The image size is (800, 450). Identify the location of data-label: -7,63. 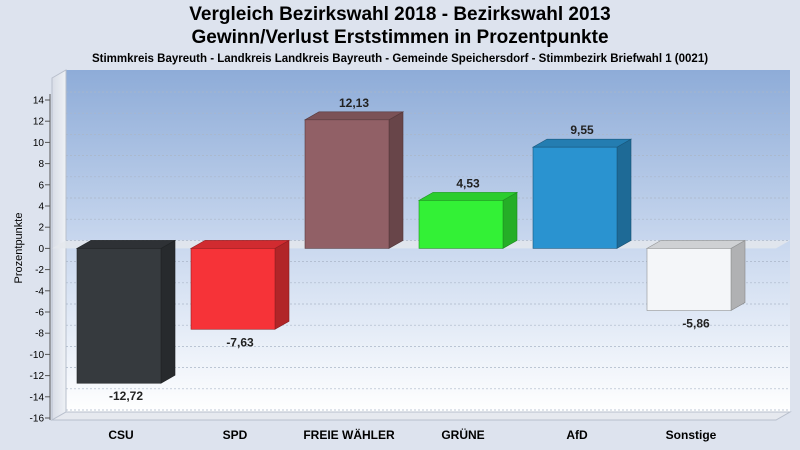
(240, 342).